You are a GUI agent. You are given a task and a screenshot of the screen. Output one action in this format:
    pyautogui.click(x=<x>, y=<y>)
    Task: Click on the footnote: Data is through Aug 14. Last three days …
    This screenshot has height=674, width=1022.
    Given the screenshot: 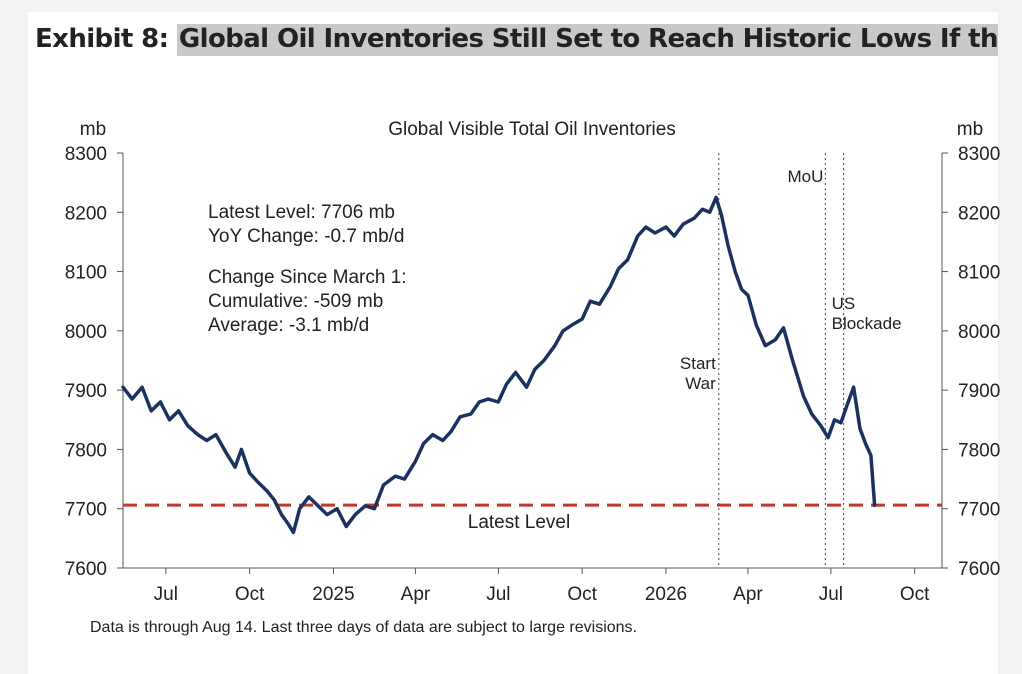 What is the action you would take?
    pyautogui.click(x=363, y=627)
    